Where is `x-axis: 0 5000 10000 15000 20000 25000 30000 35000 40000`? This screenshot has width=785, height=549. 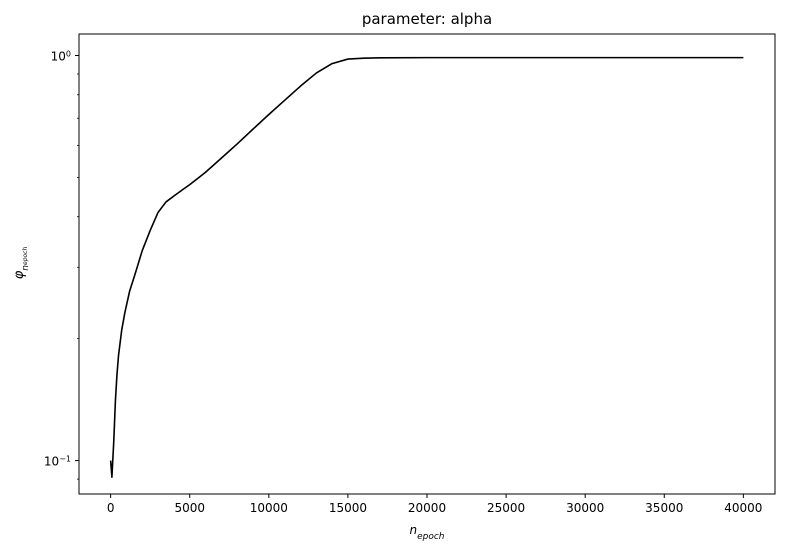
x-axis: 0 5000 10000 15000 20000 25000 30000 35000 40000 is located at coordinates (434, 504).